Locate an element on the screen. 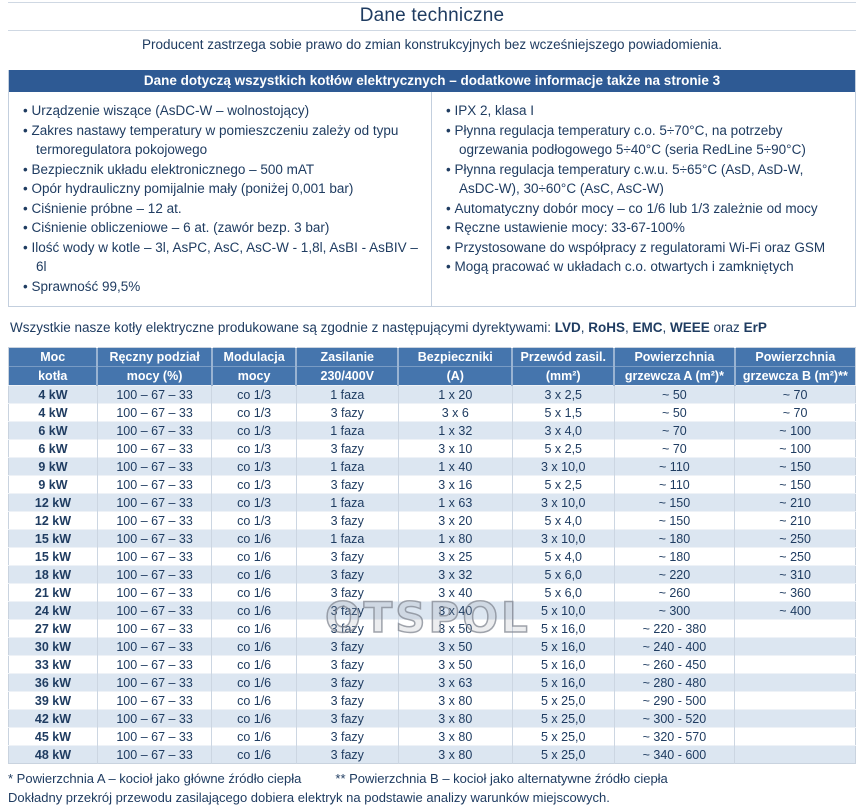  table-cell: 24 kW is located at coordinates (53, 610).